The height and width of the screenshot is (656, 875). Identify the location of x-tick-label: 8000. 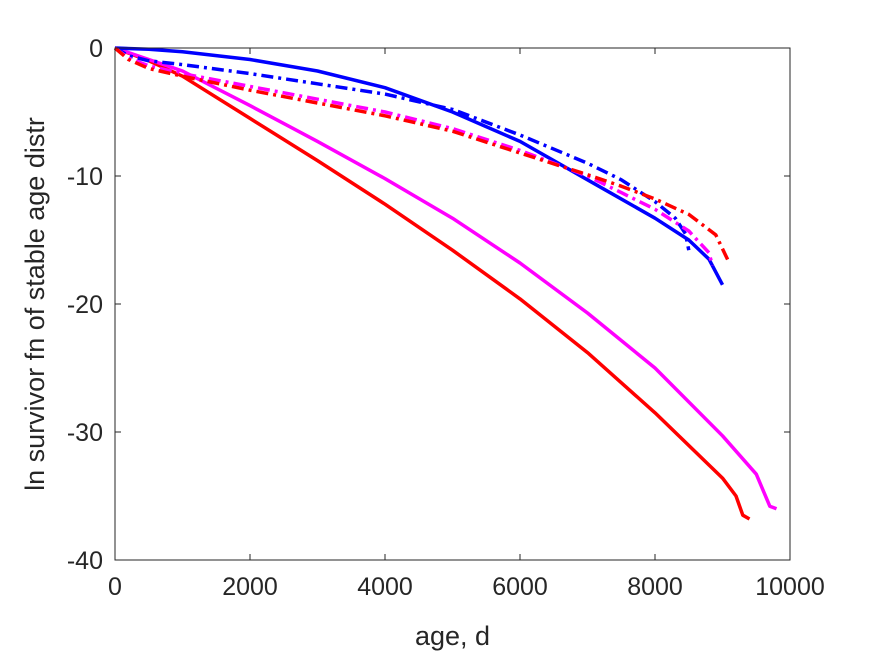
(655, 587).